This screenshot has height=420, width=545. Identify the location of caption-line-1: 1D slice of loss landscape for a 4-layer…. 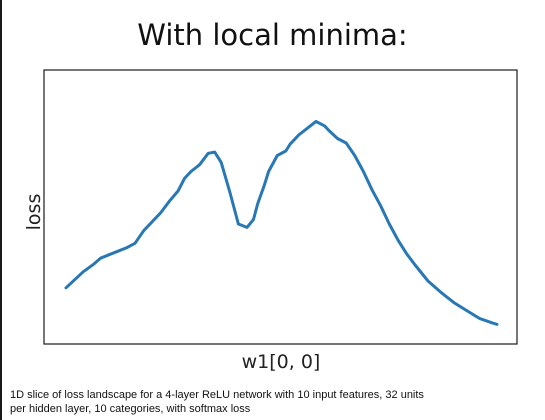
(217, 395).